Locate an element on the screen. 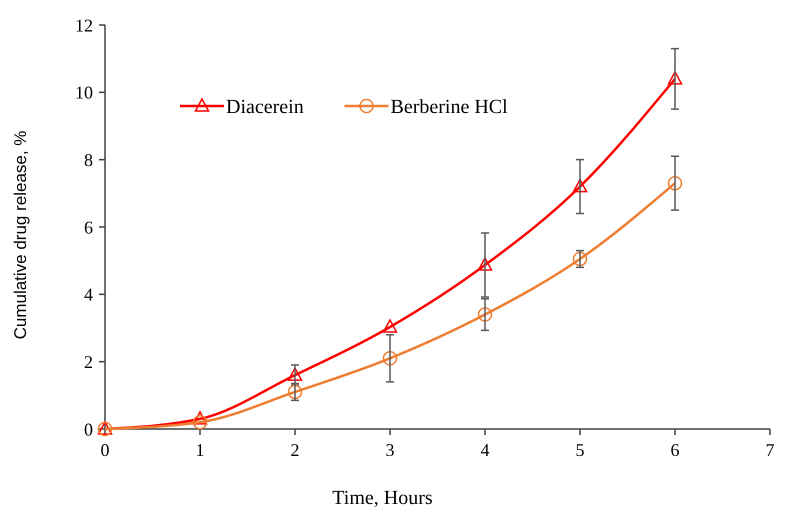  x-axis-title: Time, Hours is located at coordinates (382, 498).